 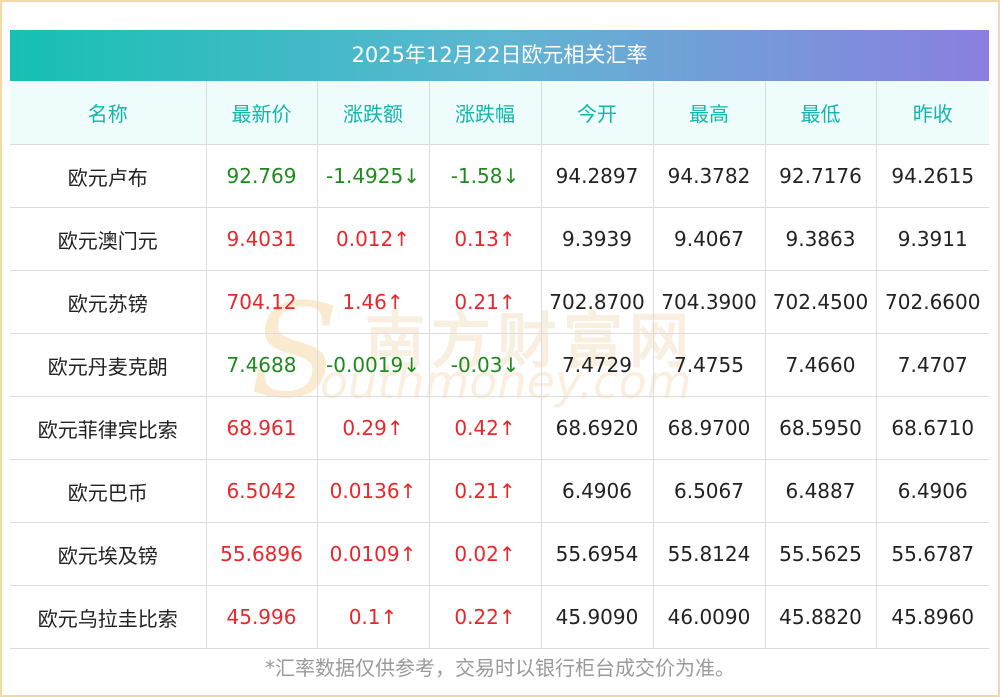 I want to click on high-price: 9.4067, so click(x=709, y=239).